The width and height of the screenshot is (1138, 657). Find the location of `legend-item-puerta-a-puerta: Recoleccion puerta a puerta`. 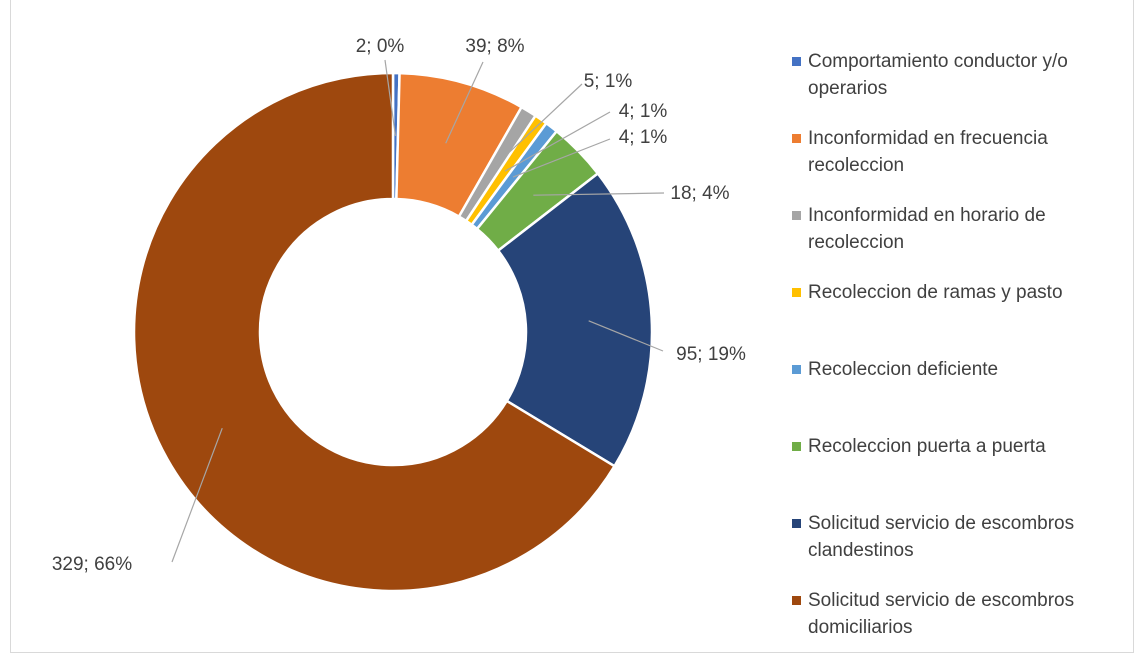

legend-item-puerta-a-puerta: Recoleccion puerta a puerta is located at coordinates (957, 446).